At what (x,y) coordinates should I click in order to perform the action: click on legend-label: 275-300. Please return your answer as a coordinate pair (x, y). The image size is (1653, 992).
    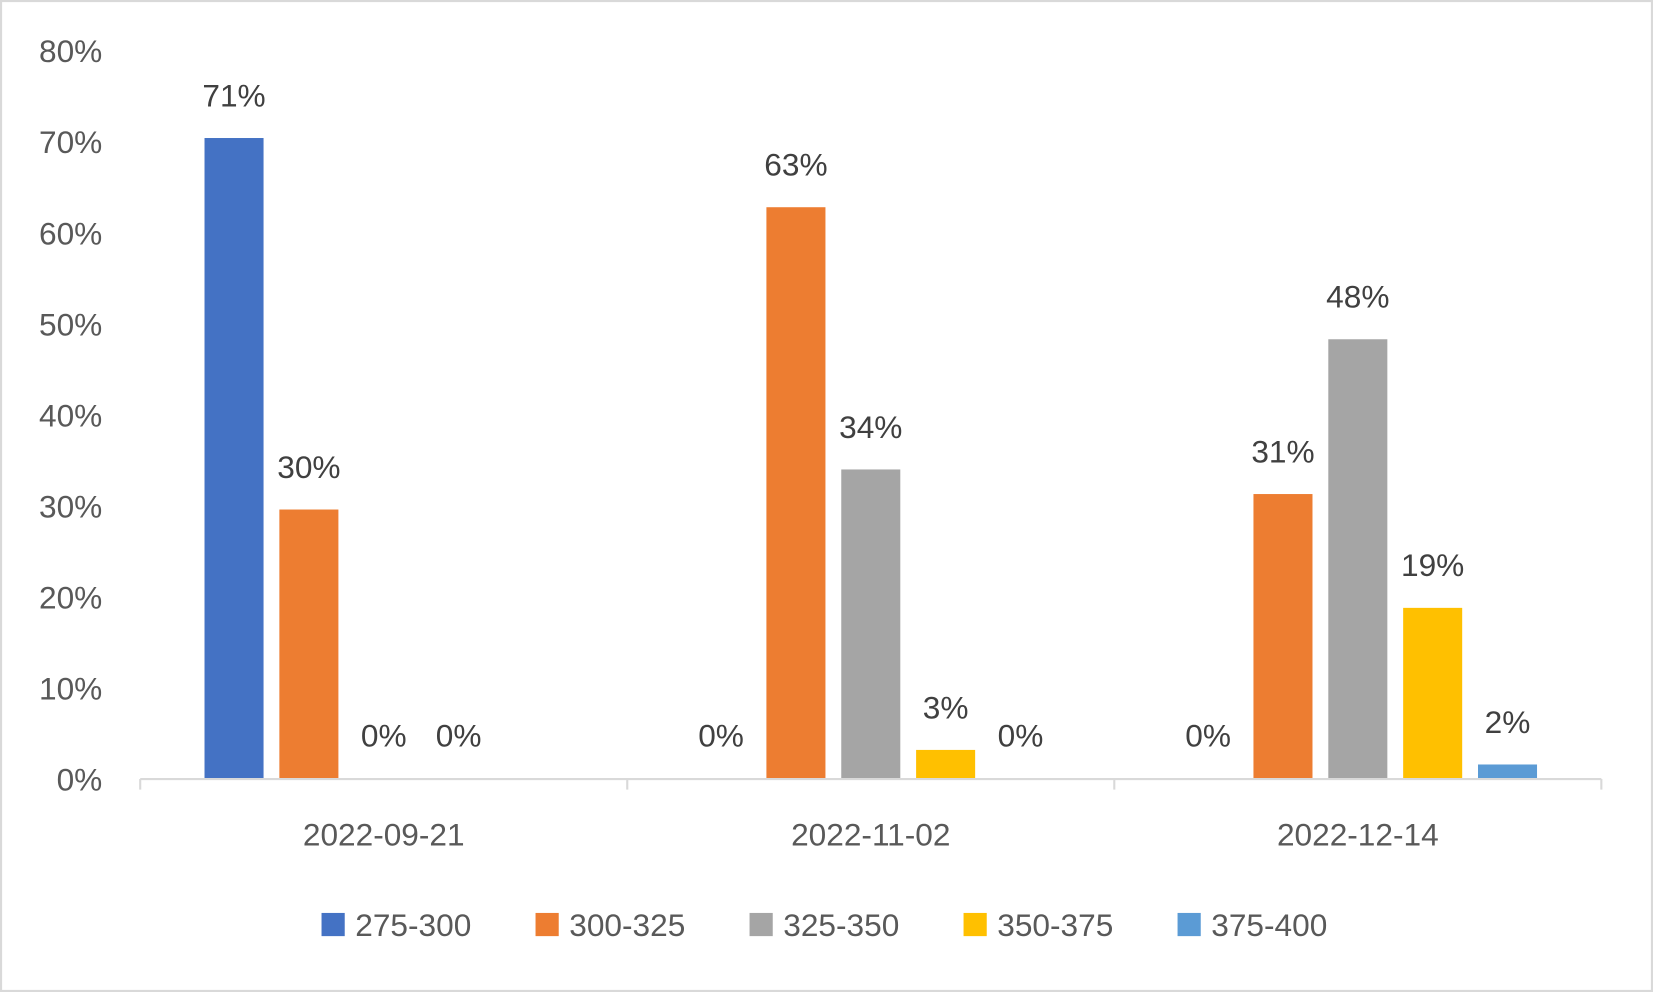
    Looking at the image, I should click on (413, 925).